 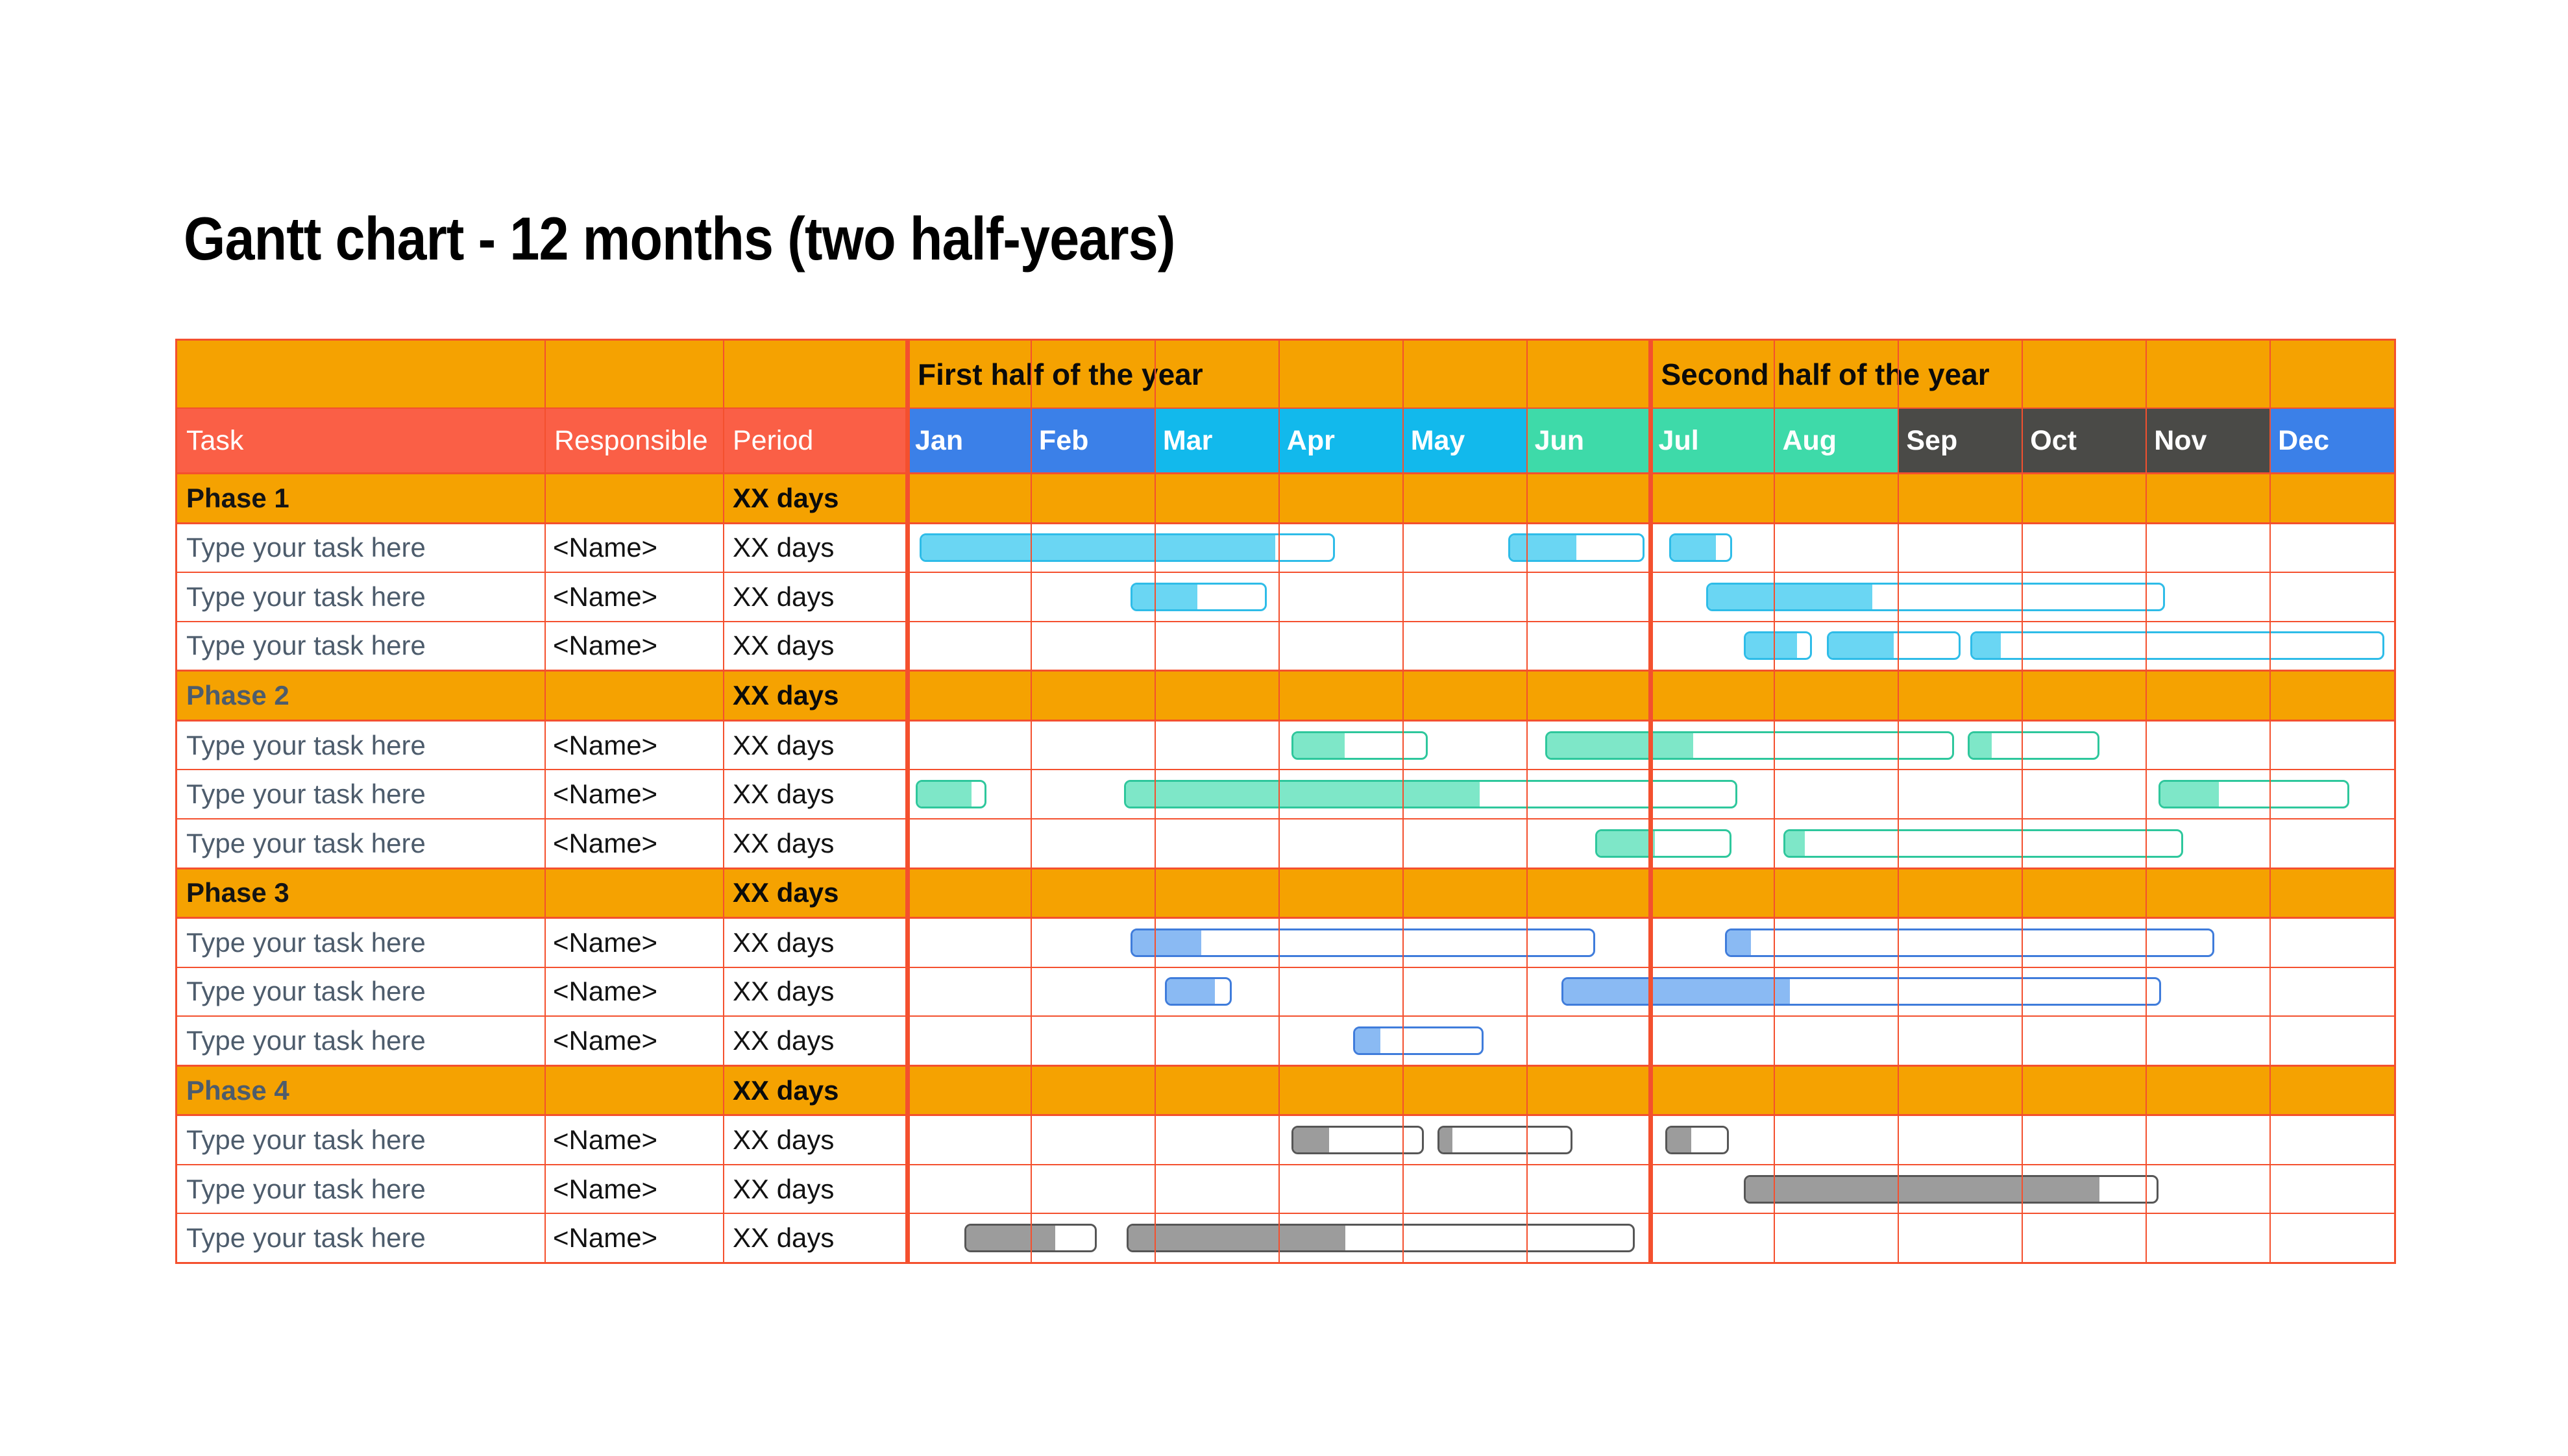 What do you see at coordinates (2332, 440) in the screenshot?
I see `month-header-dec: Dec` at bounding box center [2332, 440].